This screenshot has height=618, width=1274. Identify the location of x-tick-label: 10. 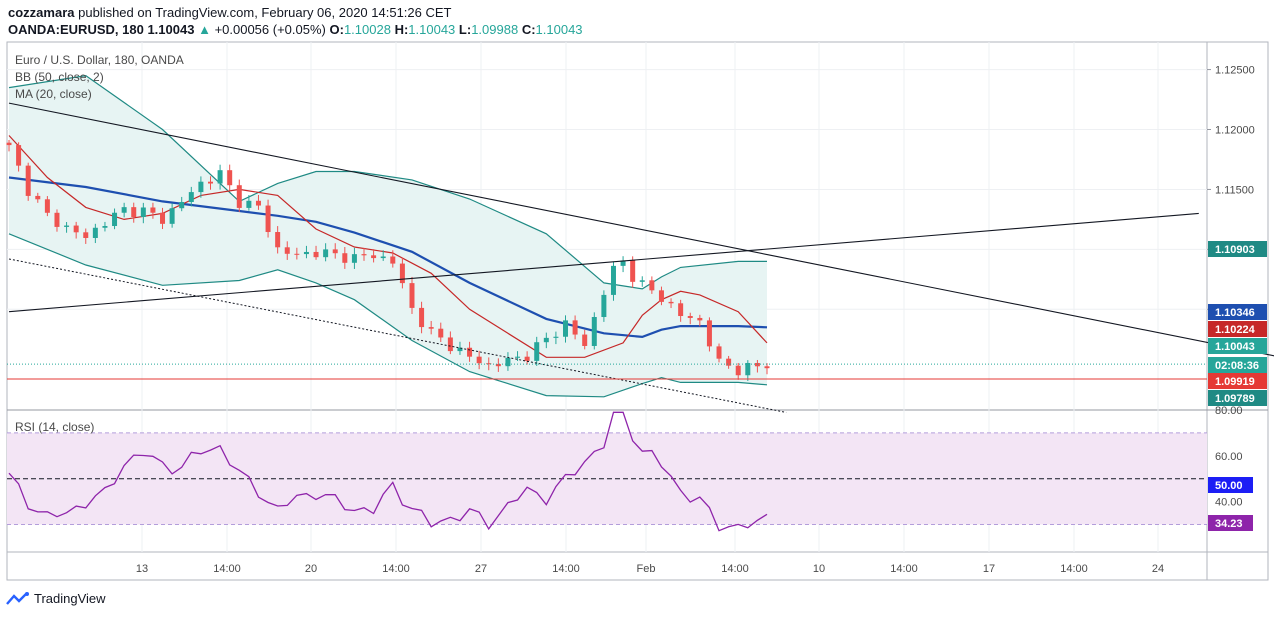
(819, 569).